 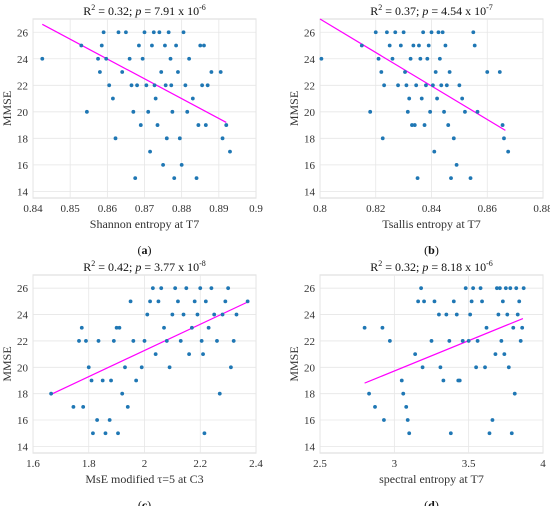 I want to click on p-symbol: p, so click(x=137, y=11).